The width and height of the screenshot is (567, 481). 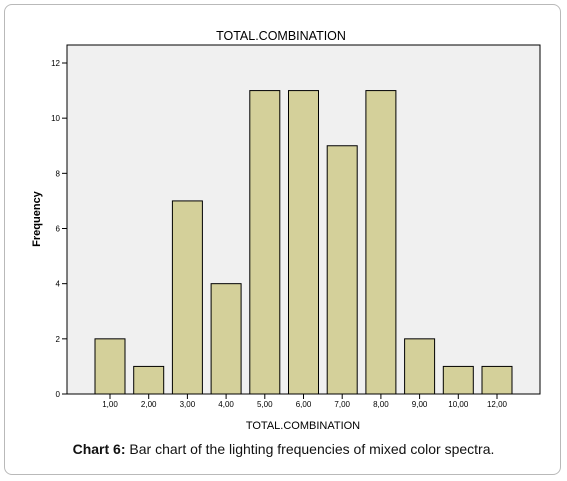 What do you see at coordinates (55, 63) in the screenshot?
I see `y-tick-label: 12` at bounding box center [55, 63].